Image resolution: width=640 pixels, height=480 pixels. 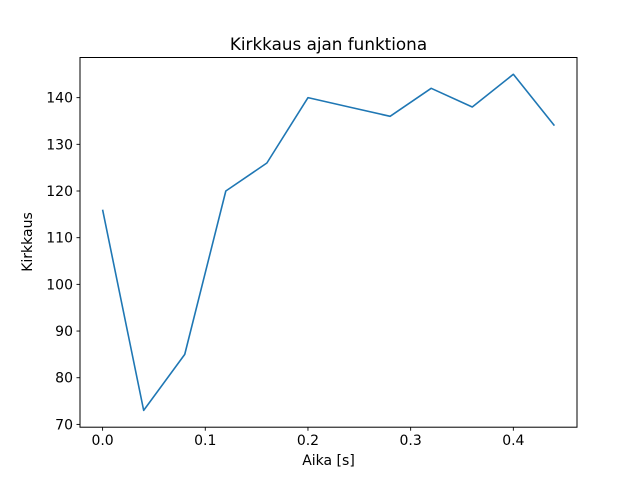 I want to click on x-tick-label: 0.0, so click(x=102, y=441).